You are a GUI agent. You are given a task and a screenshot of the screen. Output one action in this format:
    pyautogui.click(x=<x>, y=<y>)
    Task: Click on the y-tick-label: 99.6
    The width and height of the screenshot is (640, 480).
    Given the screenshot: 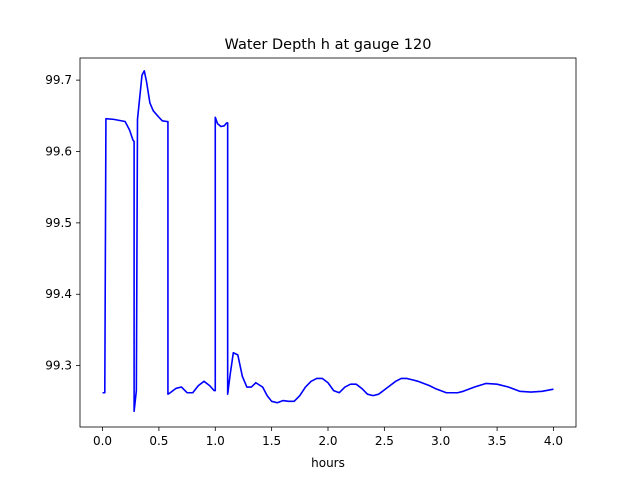 What is the action you would take?
    pyautogui.click(x=58, y=151)
    